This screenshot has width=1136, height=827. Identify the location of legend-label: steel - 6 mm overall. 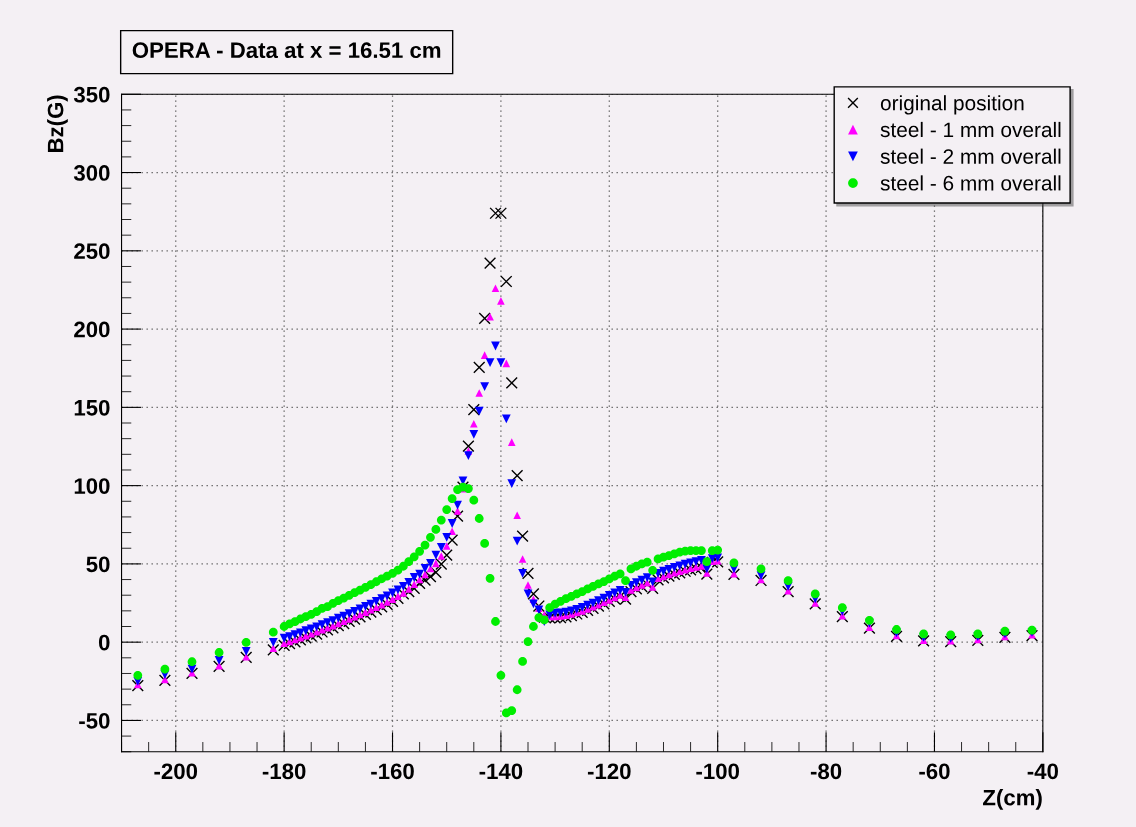
(970, 183).